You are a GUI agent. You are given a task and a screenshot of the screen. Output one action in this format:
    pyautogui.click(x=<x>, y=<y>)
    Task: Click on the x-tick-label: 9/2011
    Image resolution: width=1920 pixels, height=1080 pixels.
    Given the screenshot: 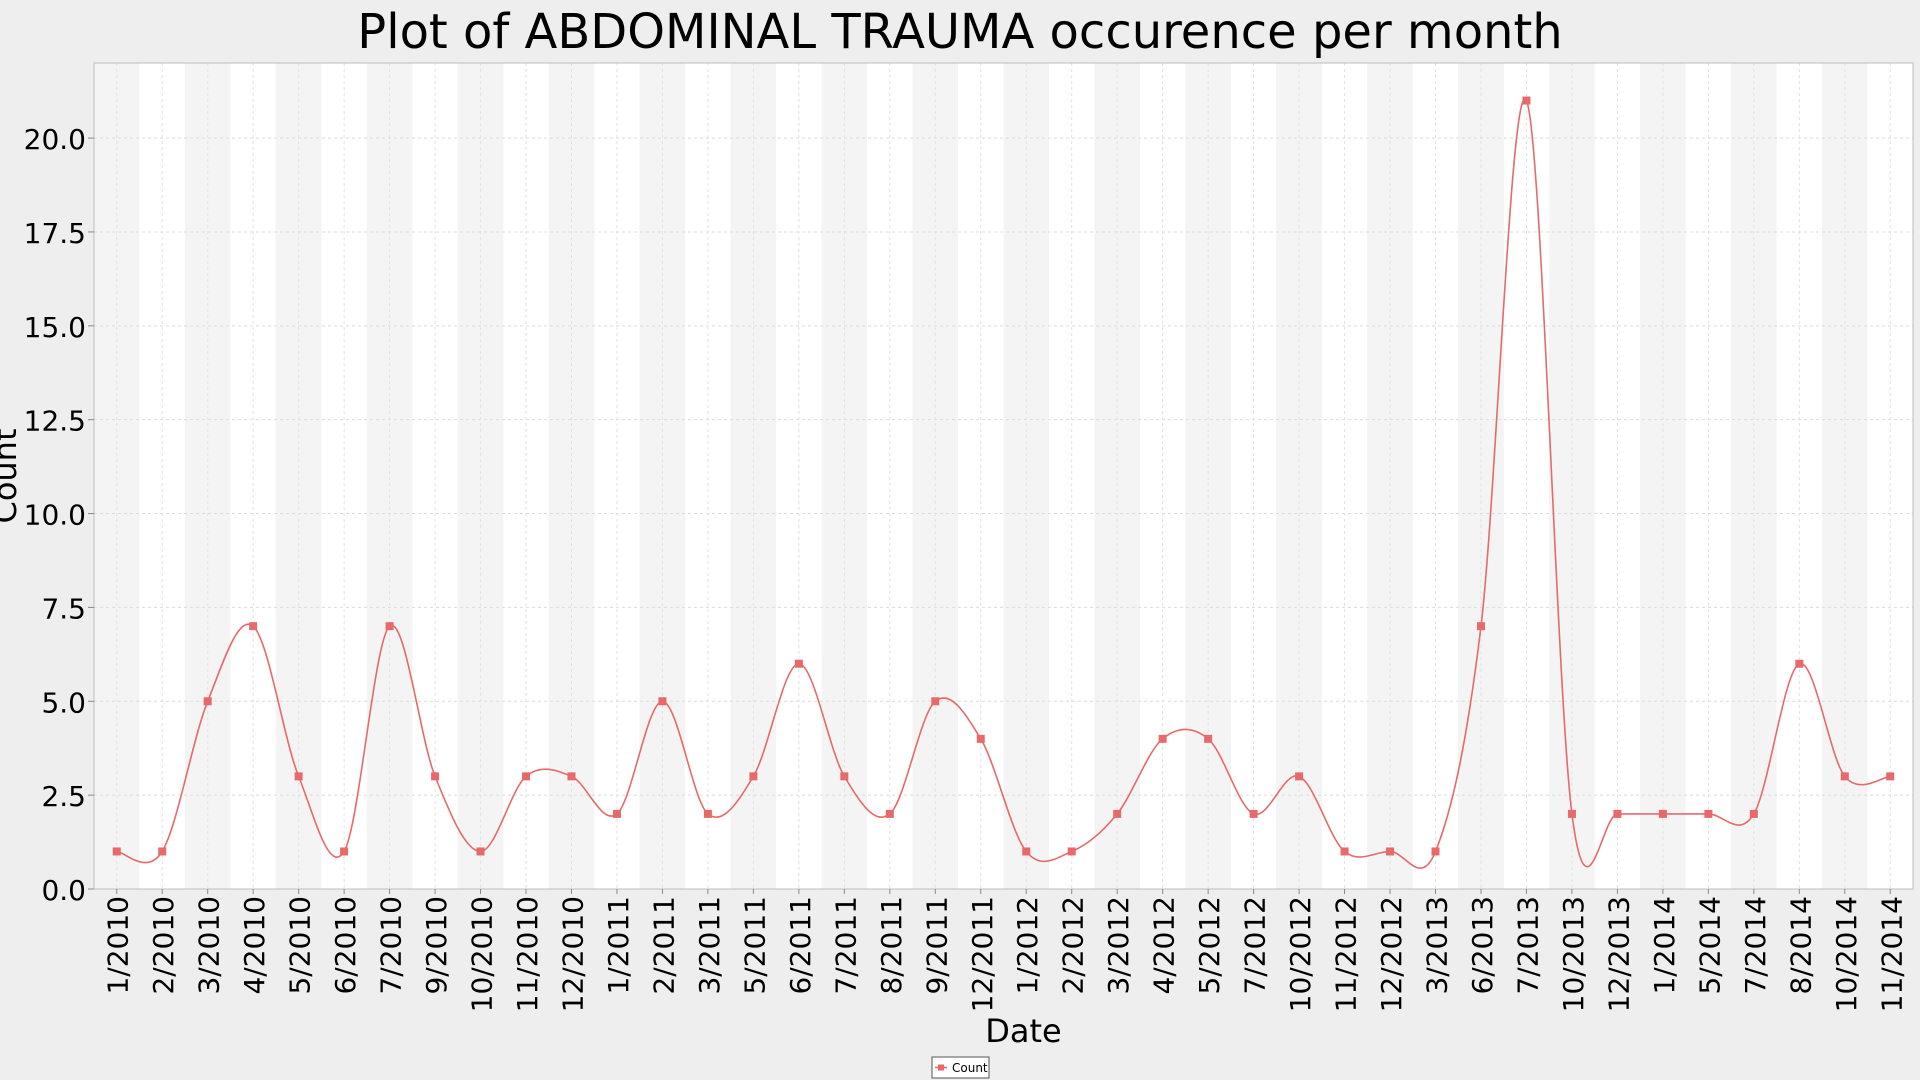 What is the action you would take?
    pyautogui.click(x=936, y=945)
    